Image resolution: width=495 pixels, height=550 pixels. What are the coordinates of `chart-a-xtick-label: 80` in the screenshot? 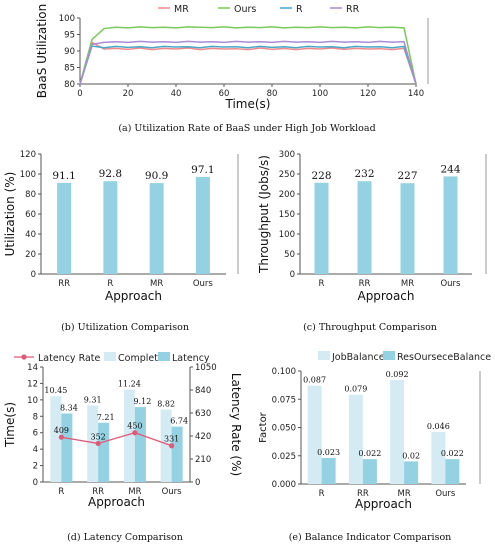 It's located at (272, 94).